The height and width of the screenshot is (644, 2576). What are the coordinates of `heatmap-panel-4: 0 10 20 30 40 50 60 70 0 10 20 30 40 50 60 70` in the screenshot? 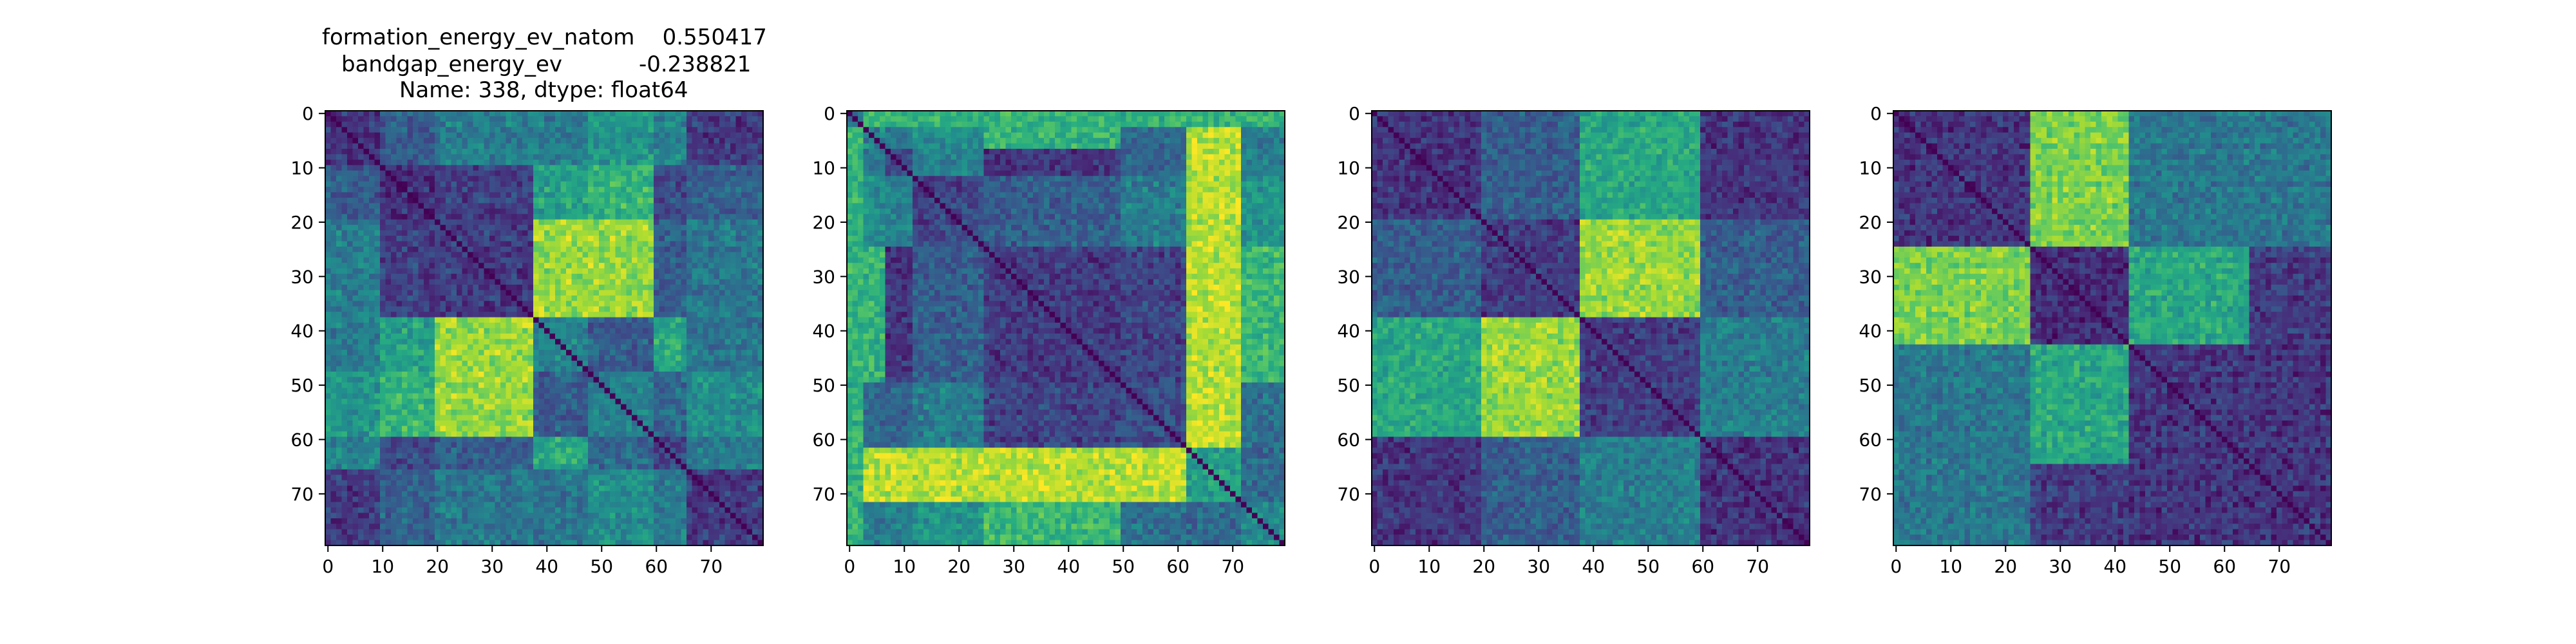 It's located at (2095, 340).